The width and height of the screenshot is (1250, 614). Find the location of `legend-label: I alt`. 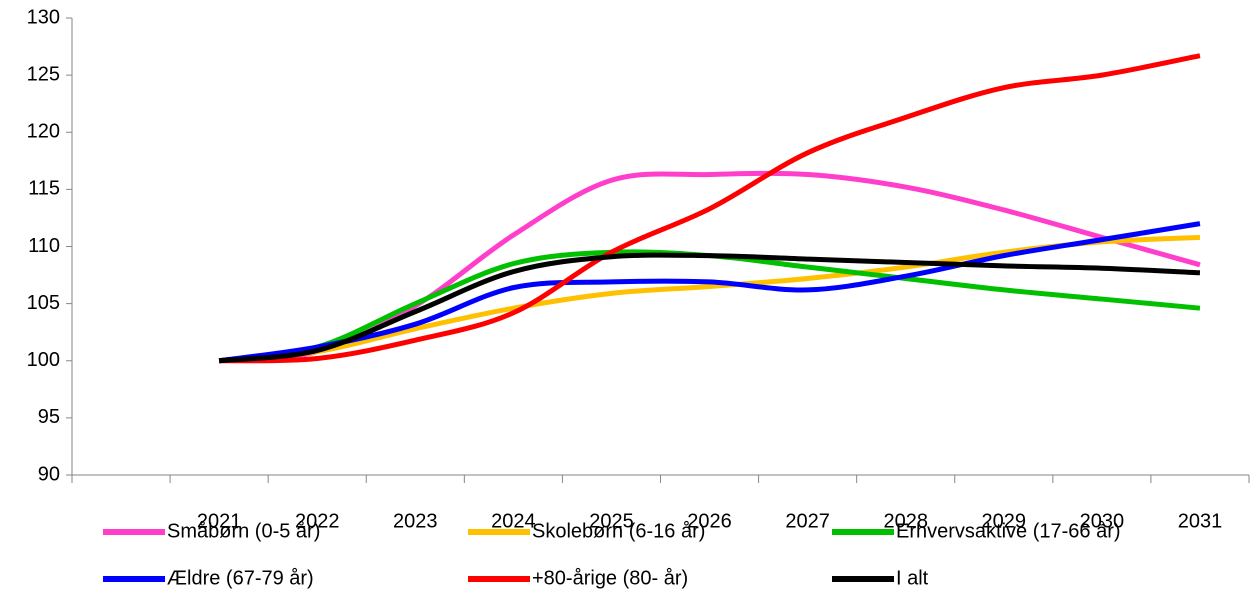

legend-label: I alt is located at coordinates (912, 578).